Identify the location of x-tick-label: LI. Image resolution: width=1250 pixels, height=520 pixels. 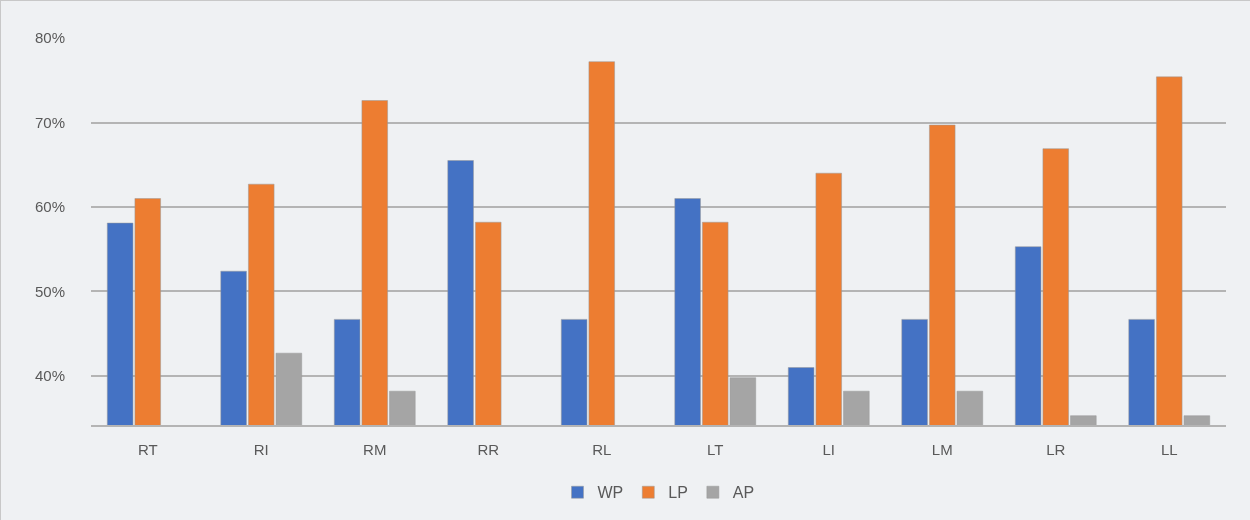
(829, 449).